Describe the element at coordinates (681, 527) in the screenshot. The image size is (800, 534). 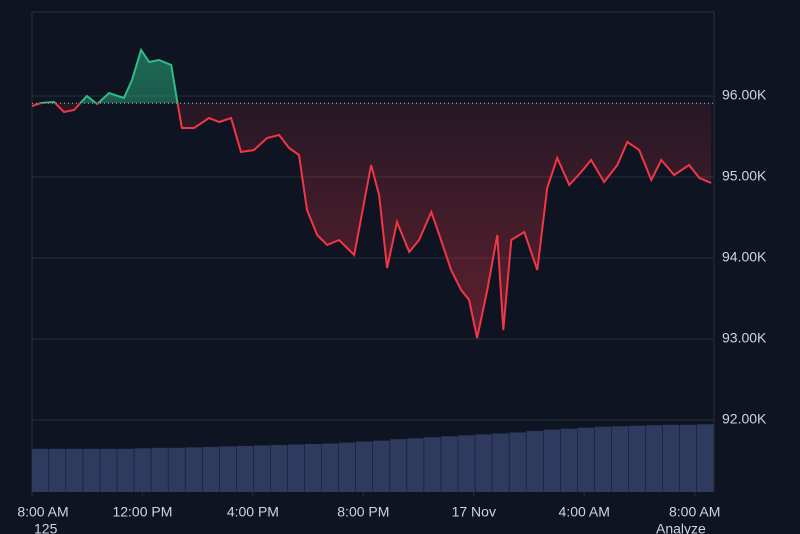
I see `footer-right: Analyze` at that location.